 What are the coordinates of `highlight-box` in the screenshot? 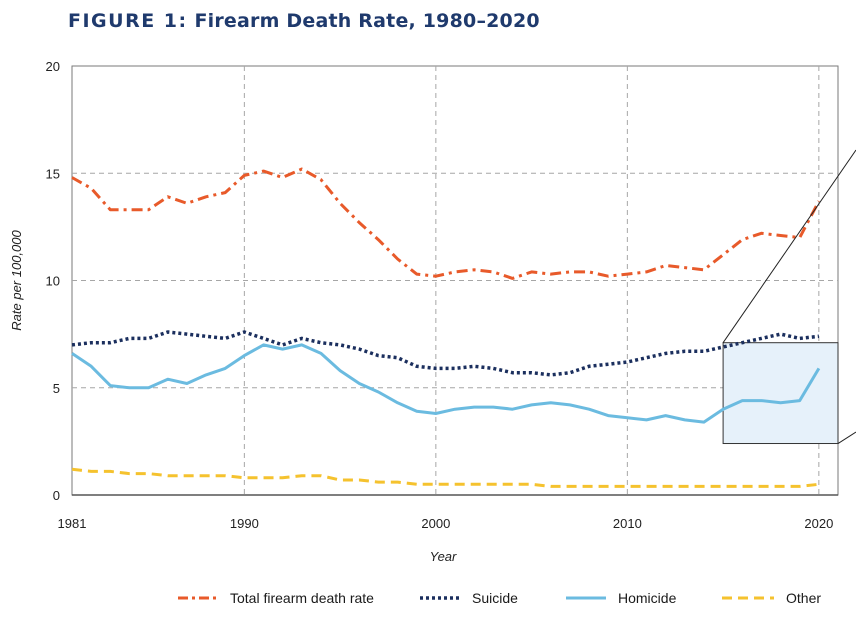 It's located at (780, 393).